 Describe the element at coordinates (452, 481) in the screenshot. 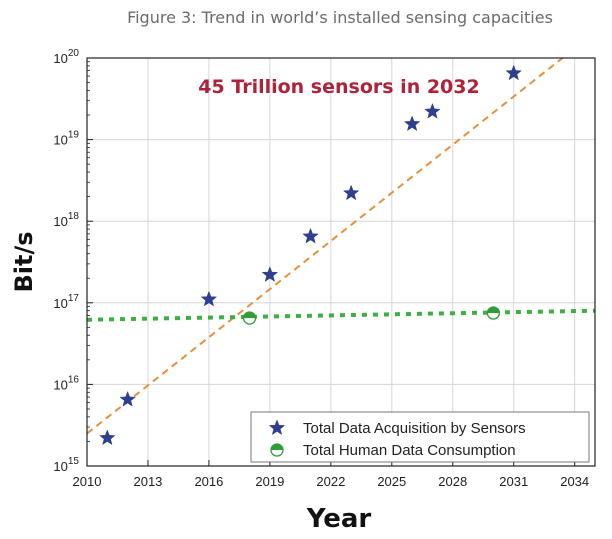

I see `x-tick-label: 2028` at that location.